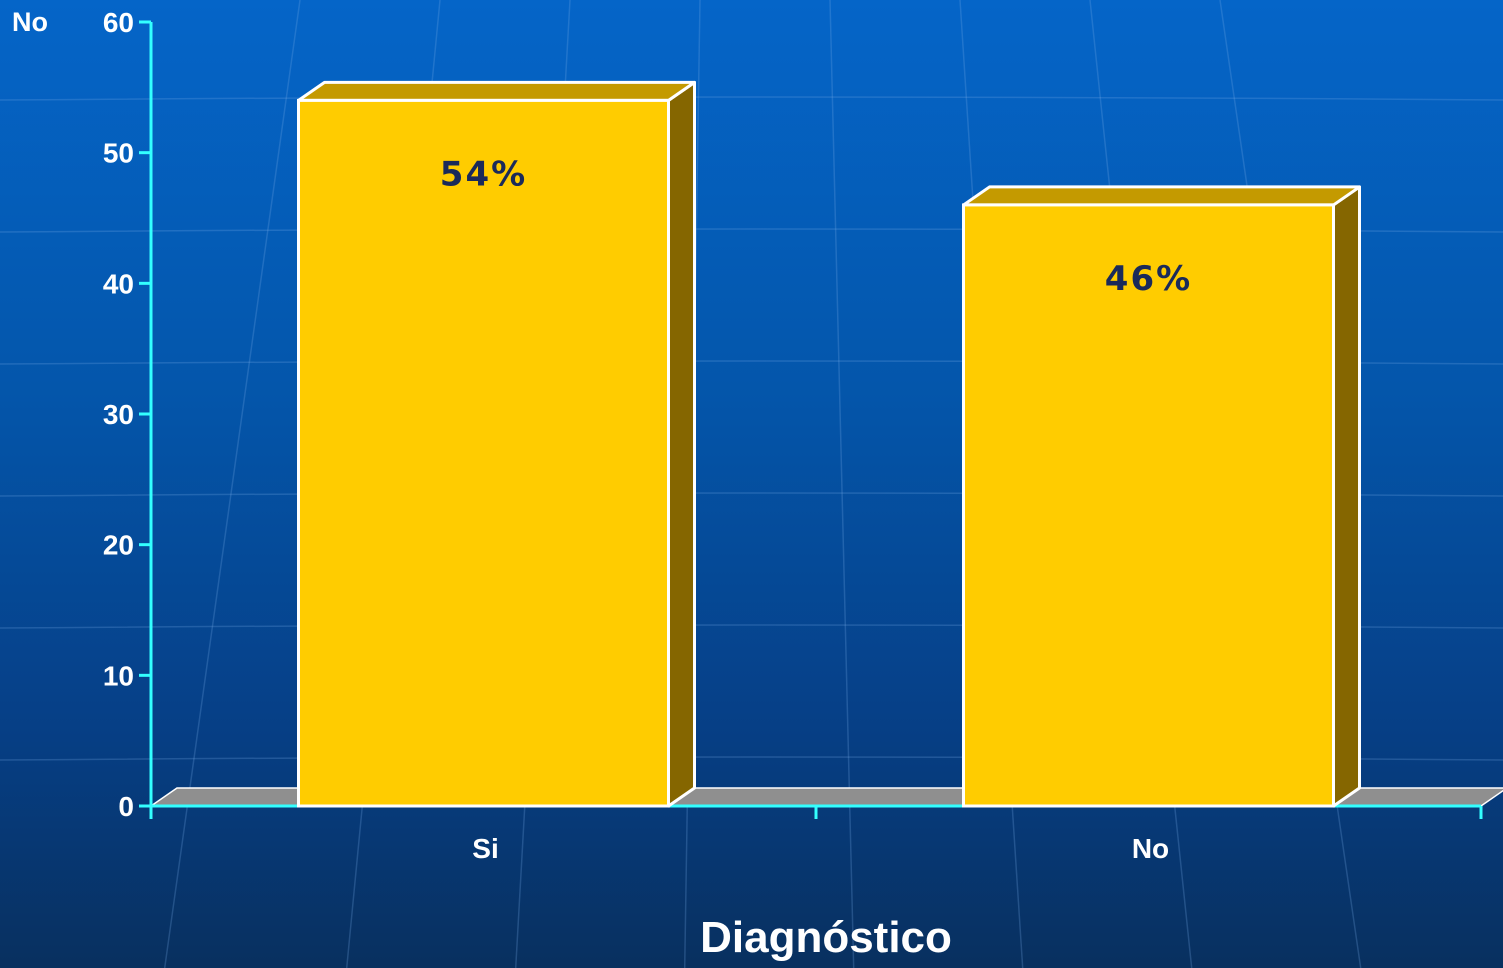 This screenshot has height=968, width=1503. Describe the element at coordinates (483, 174) in the screenshot. I see `data-label: 54%` at that location.